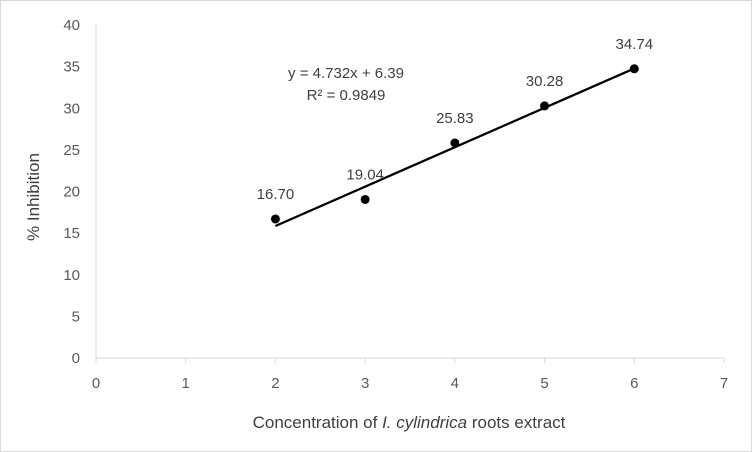 The width and height of the screenshot is (752, 452). I want to click on x-axis-title-part-3: roots extract, so click(516, 422).